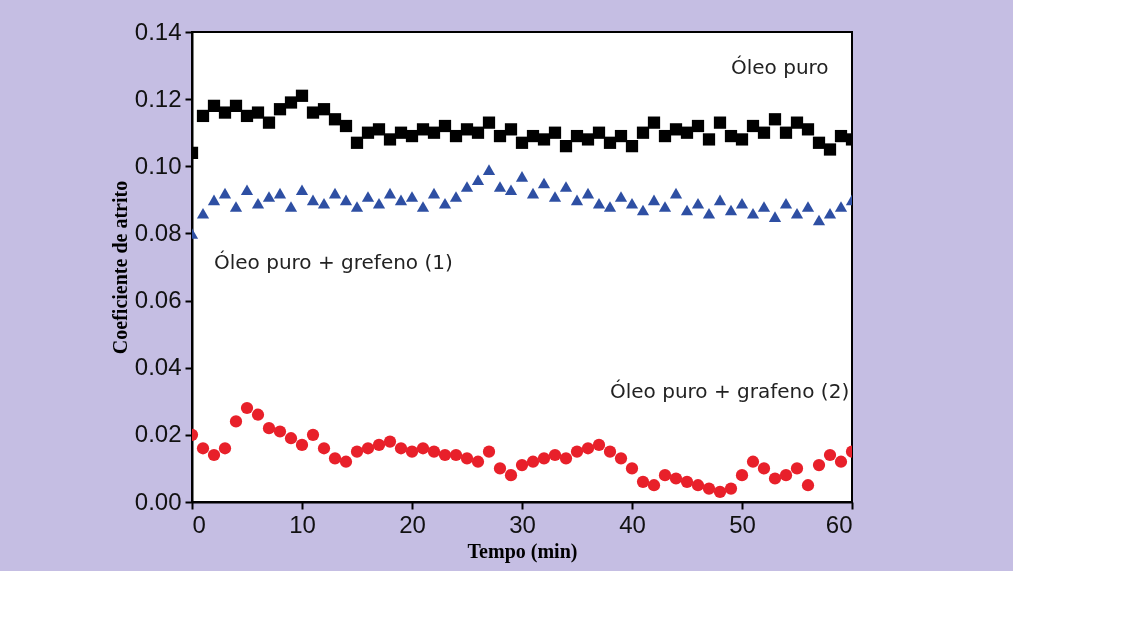  What do you see at coordinates (780, 66) in the screenshot?
I see `series-label: Óleo puro` at bounding box center [780, 66].